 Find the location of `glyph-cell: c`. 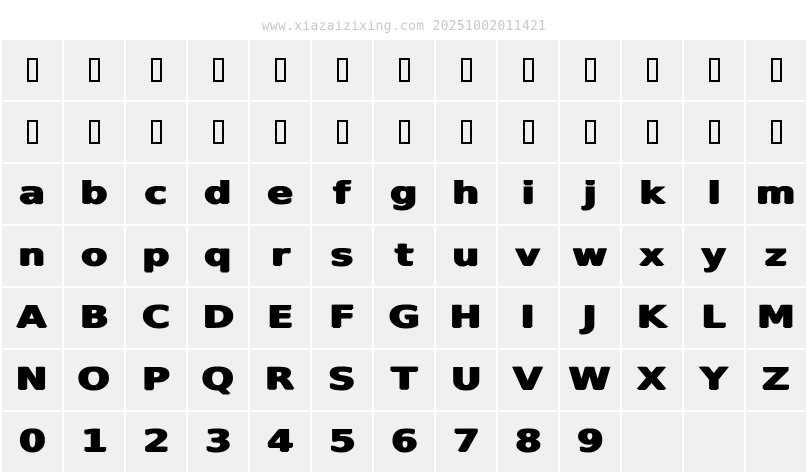

glyph-cell: c is located at coordinates (156, 194).